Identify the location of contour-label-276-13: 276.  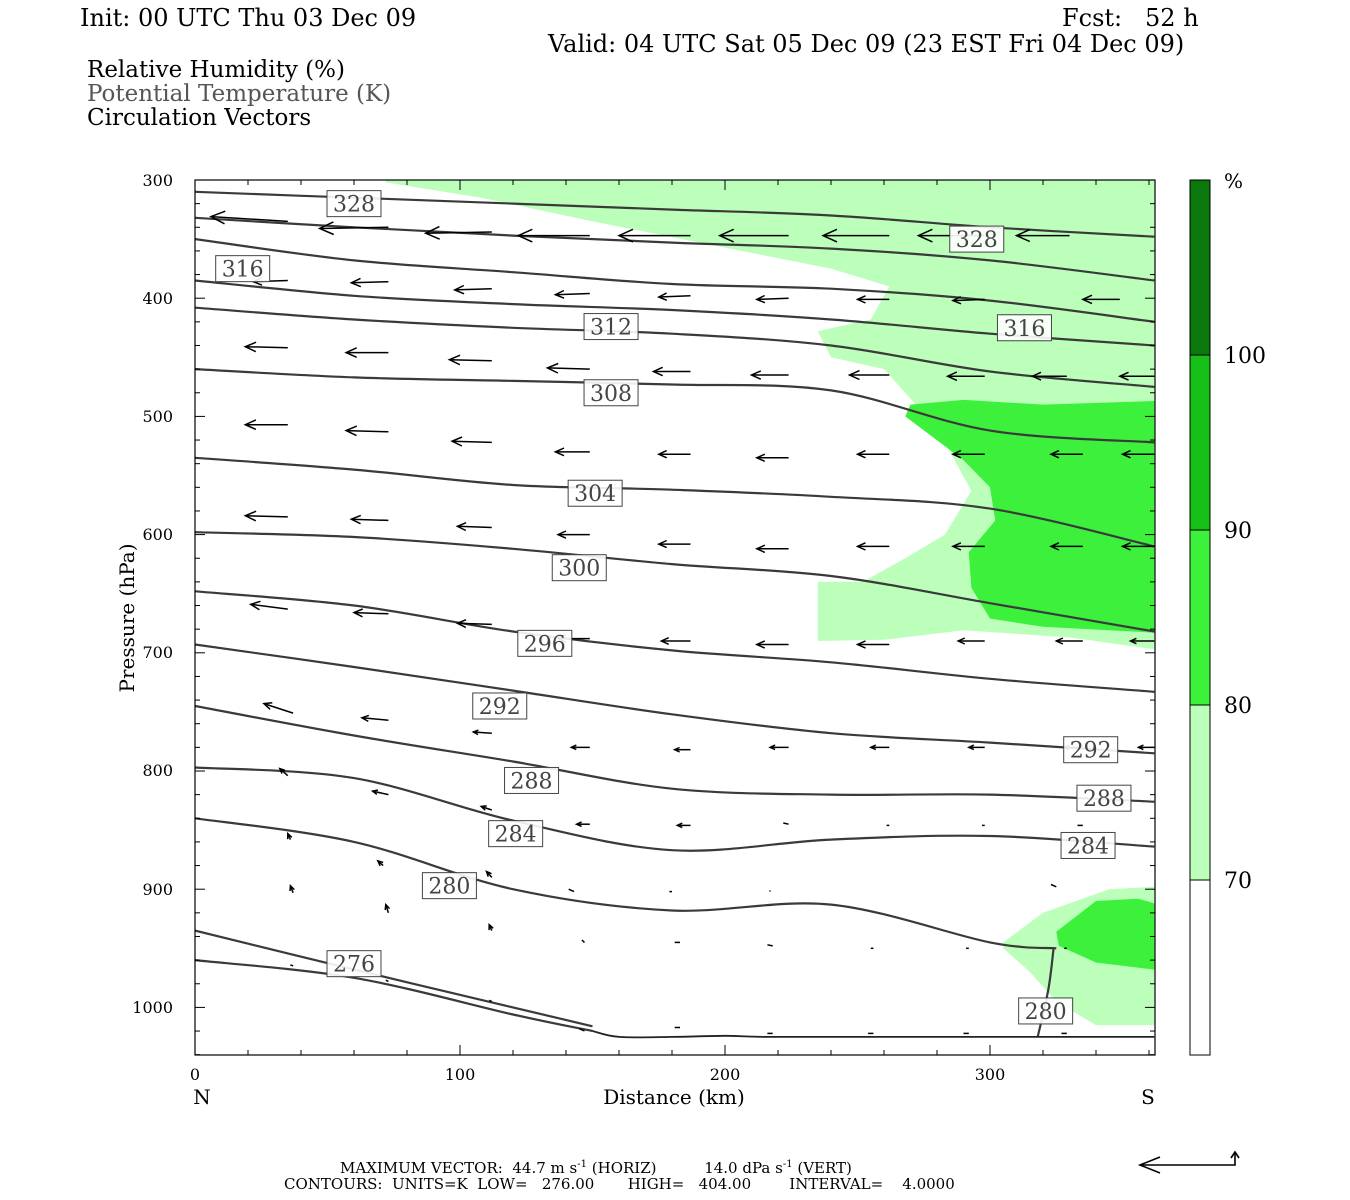
(354, 965).